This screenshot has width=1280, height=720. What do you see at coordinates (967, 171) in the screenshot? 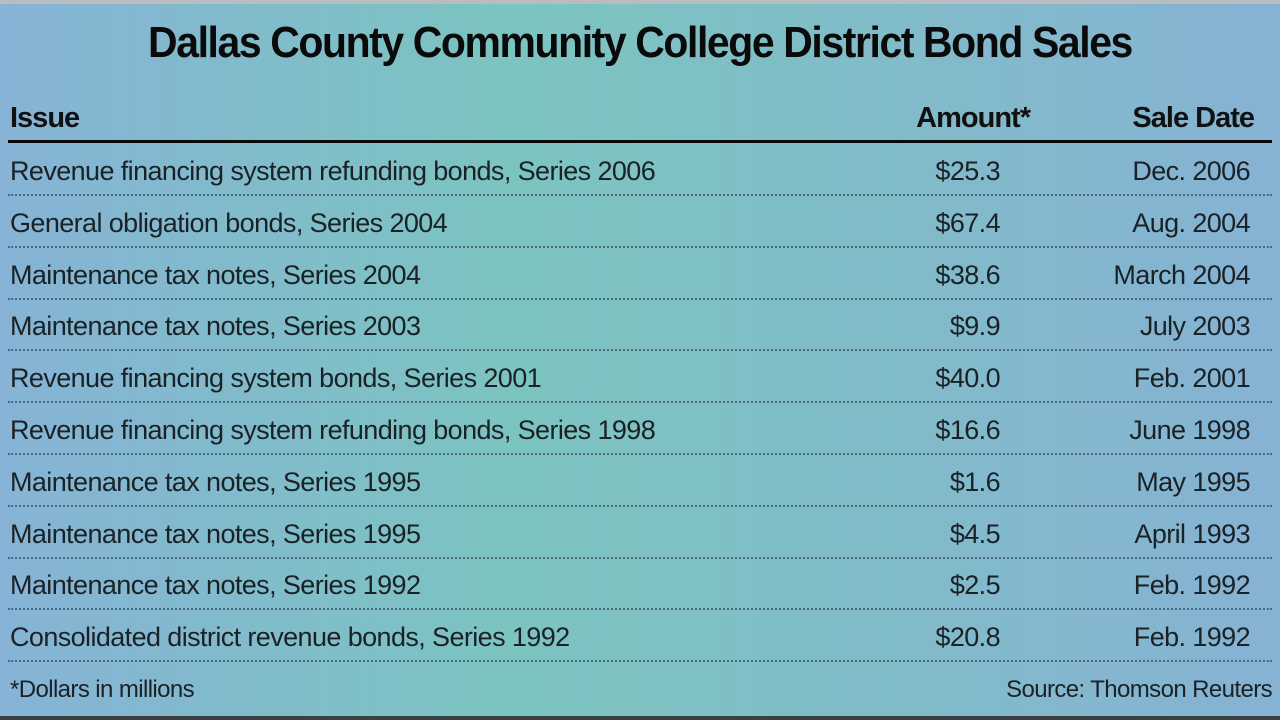
I see `cell-amount: $25.3` at bounding box center [967, 171].